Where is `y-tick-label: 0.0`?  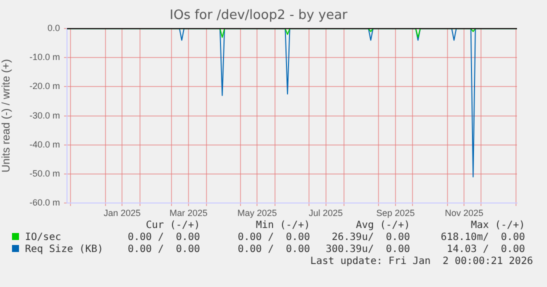
y-tick-label: 0.0 is located at coordinates (53, 28).